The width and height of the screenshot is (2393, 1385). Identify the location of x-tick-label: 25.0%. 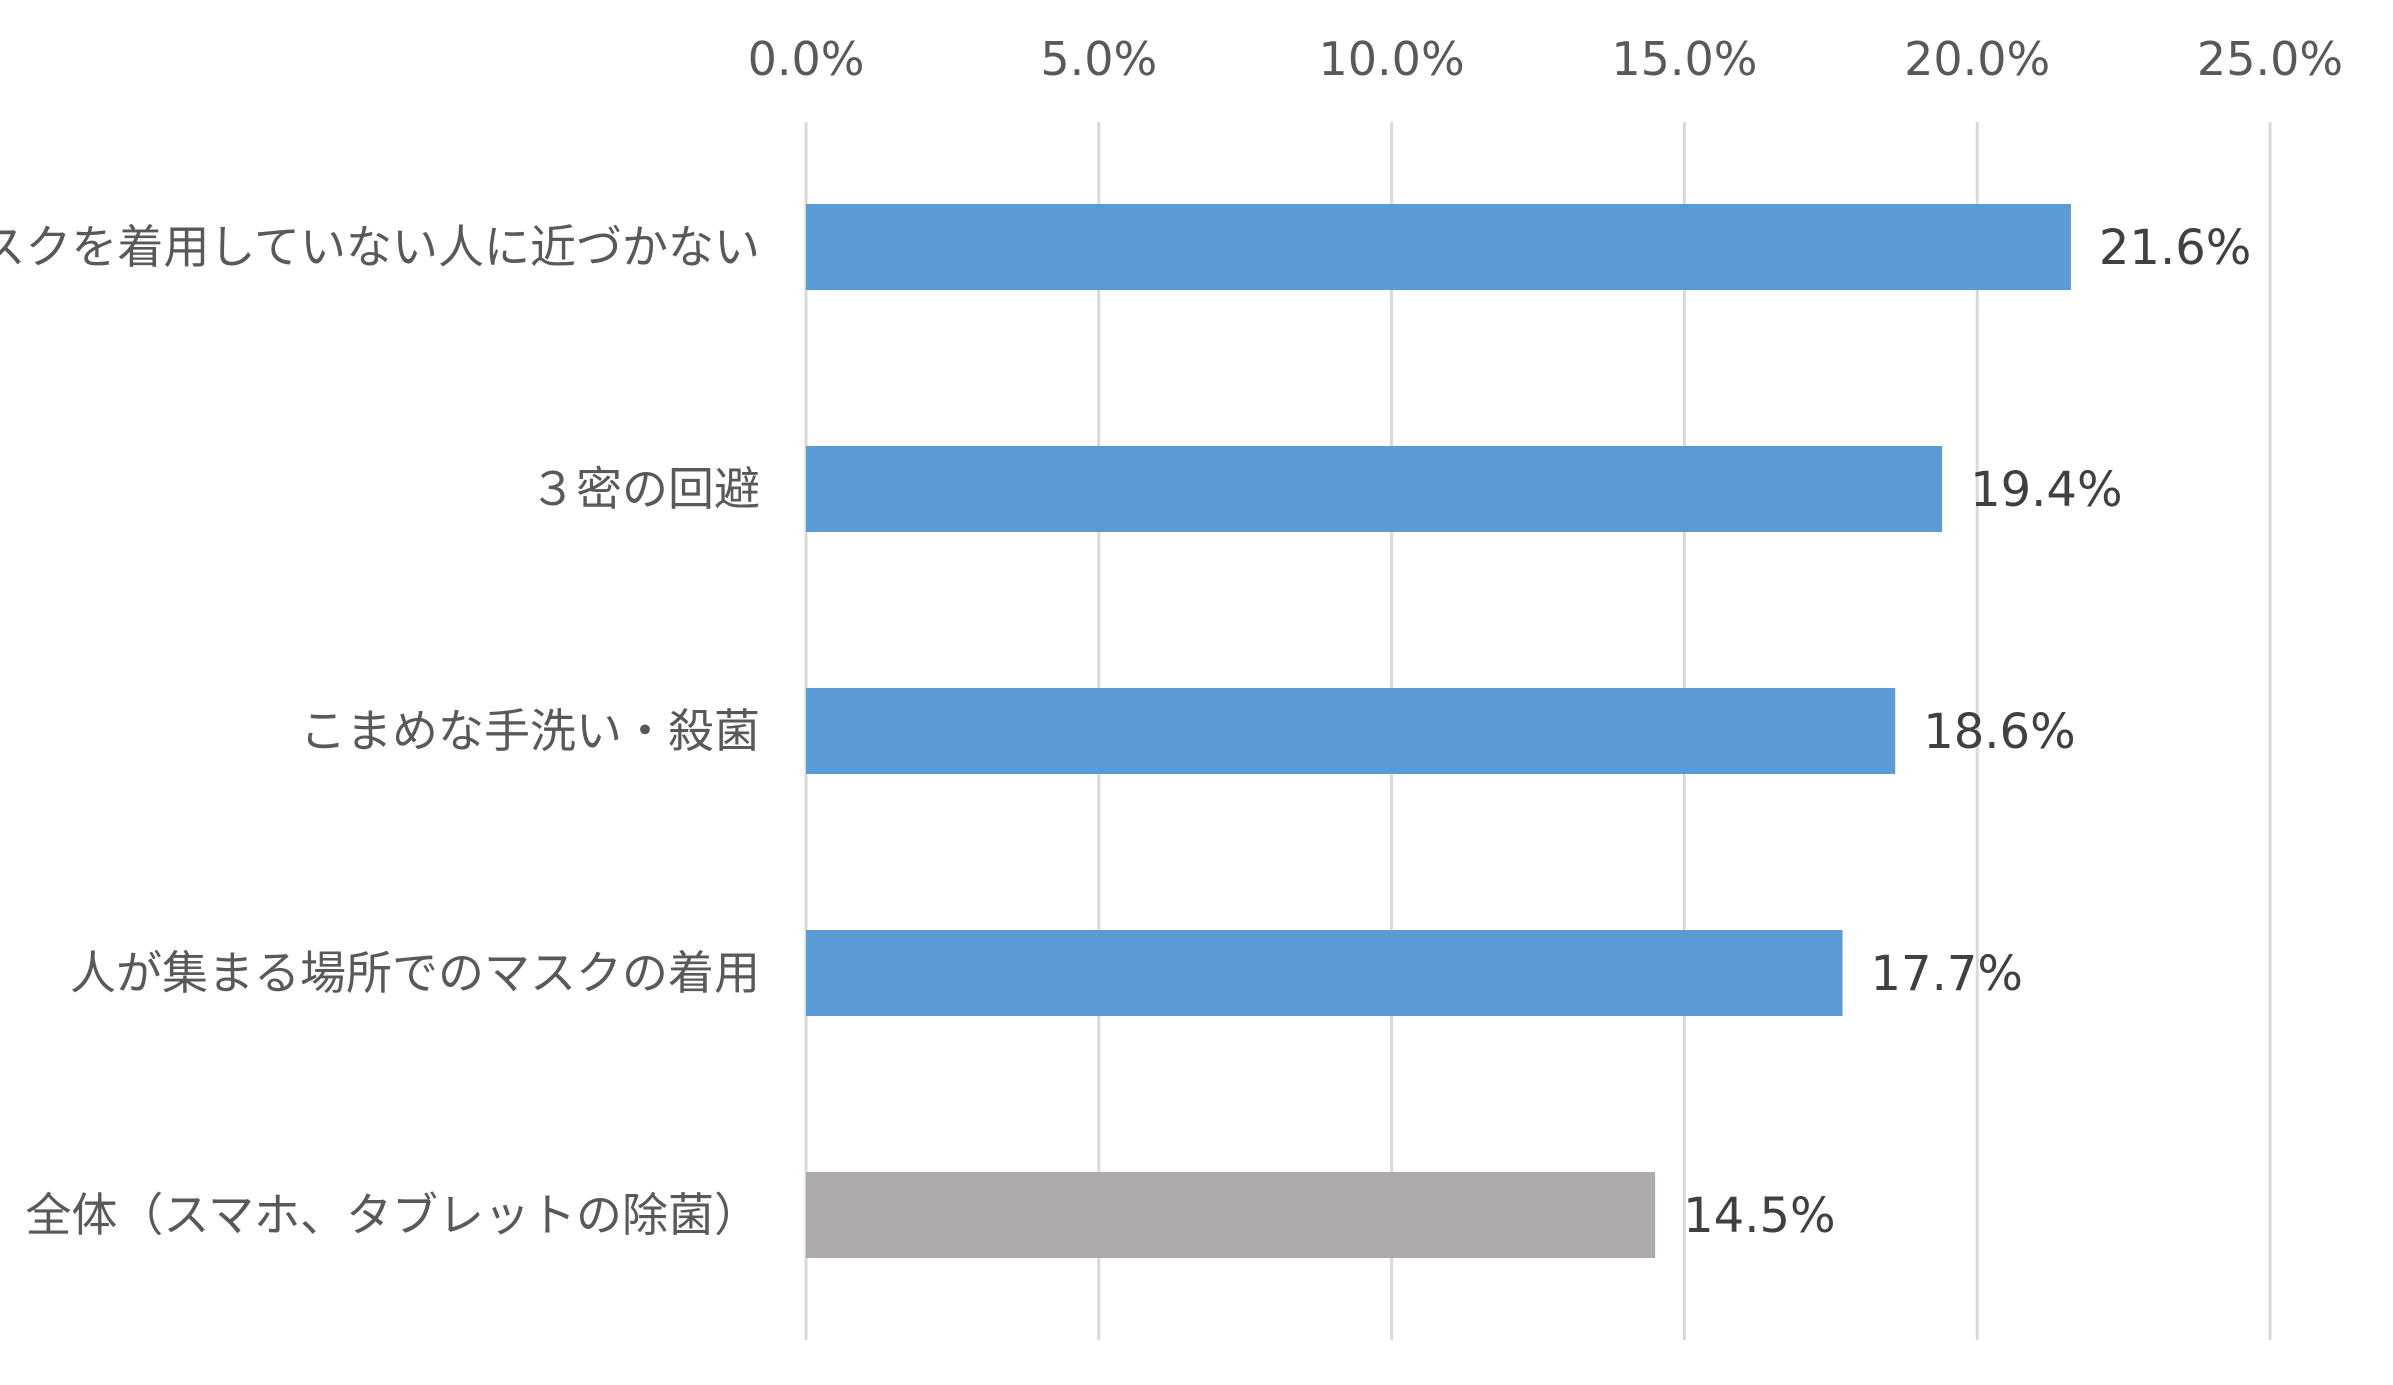
(2270, 59).